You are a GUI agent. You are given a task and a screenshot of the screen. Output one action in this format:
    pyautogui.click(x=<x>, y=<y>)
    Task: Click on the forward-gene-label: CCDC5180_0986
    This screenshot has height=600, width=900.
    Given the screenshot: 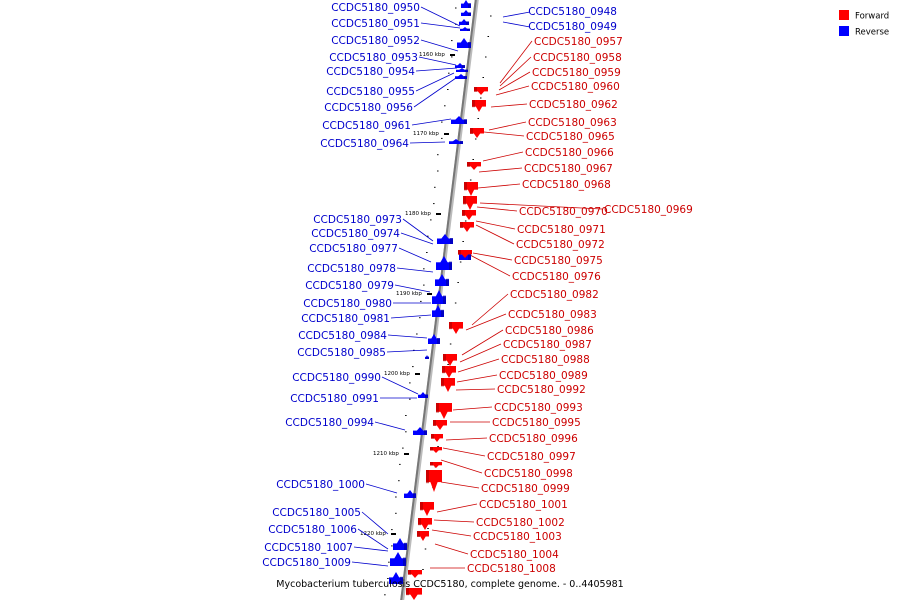 What is the action you would take?
    pyautogui.click(x=549, y=331)
    